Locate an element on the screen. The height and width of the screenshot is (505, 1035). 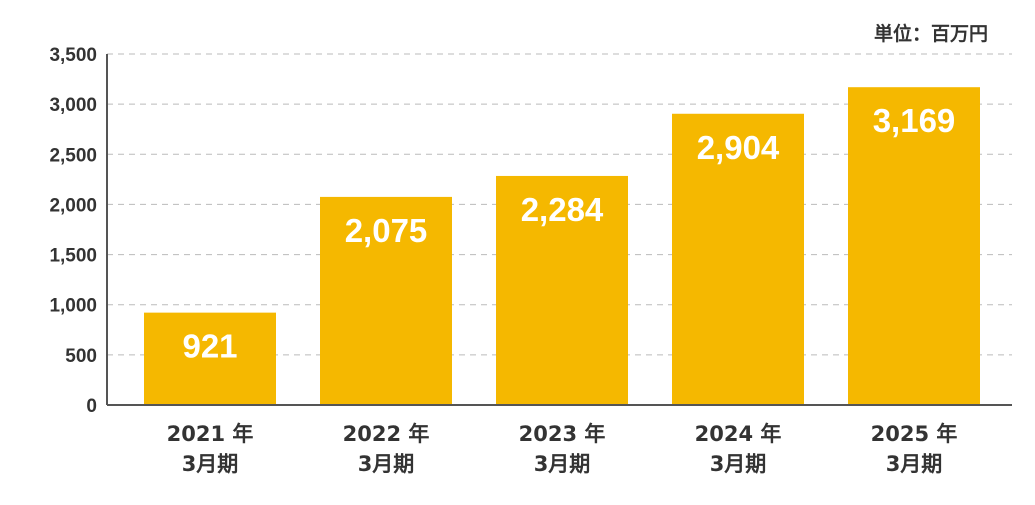
bar-value-label: 921 is located at coordinates (209, 346).